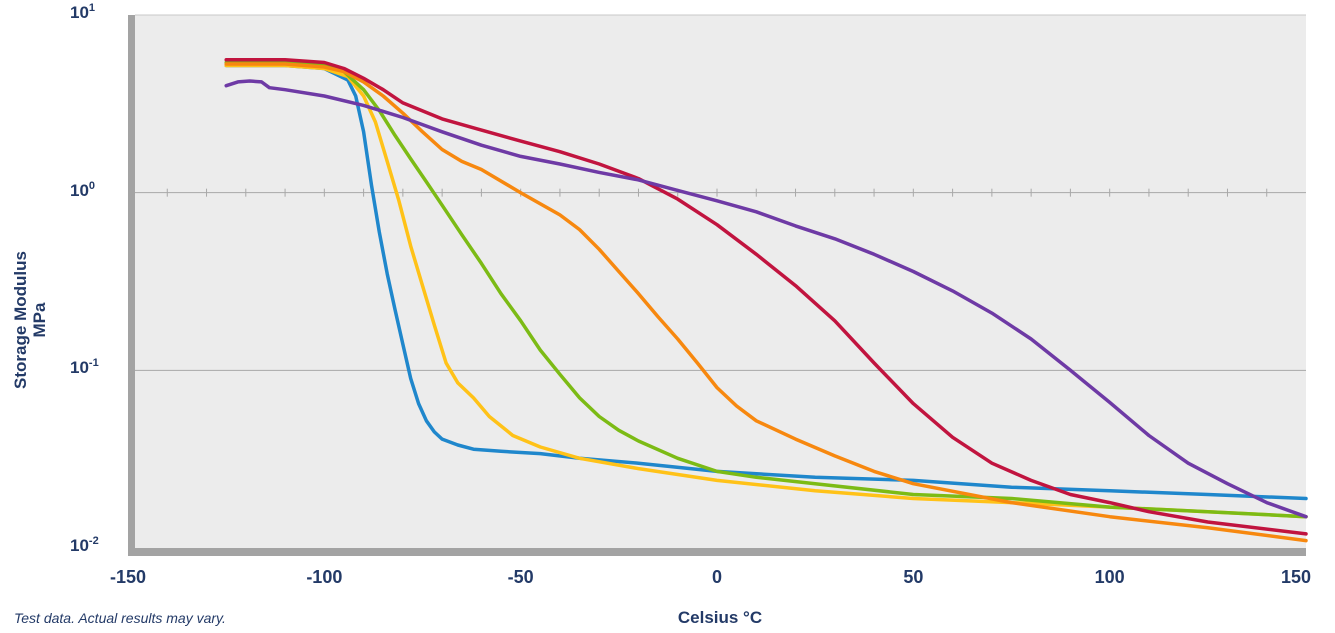 The width and height of the screenshot is (1335, 633). What do you see at coordinates (913, 577) in the screenshot?
I see `x-tick-label: 50` at bounding box center [913, 577].